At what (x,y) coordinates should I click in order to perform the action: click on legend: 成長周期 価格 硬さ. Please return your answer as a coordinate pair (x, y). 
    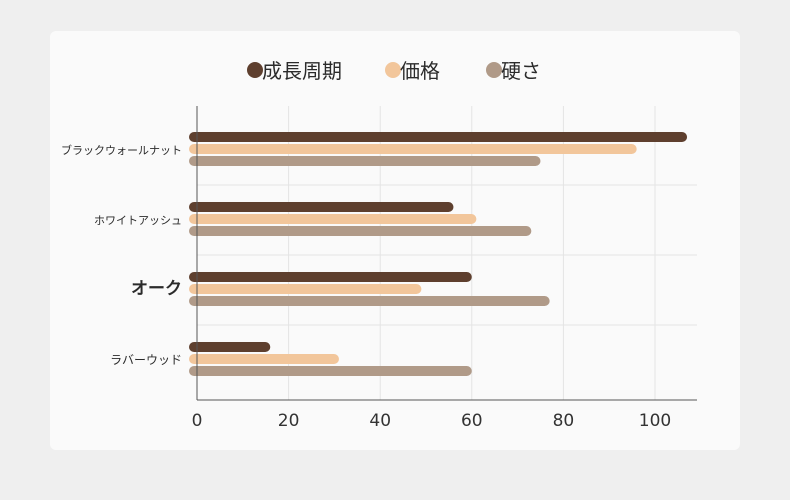
    Looking at the image, I should click on (394, 71).